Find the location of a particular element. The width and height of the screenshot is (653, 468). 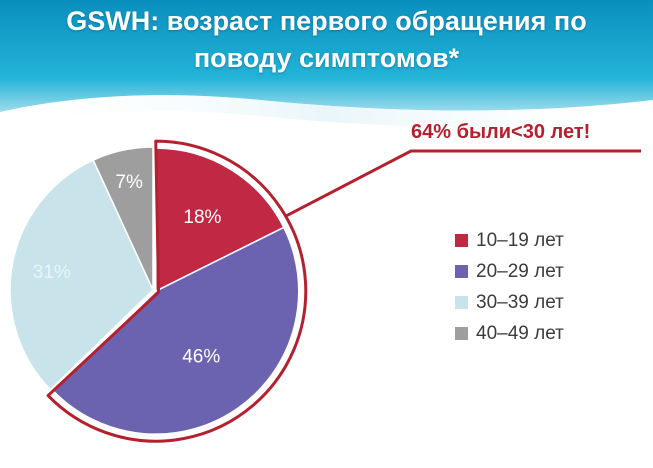

legend-label: 20–29 лет is located at coordinates (520, 271).